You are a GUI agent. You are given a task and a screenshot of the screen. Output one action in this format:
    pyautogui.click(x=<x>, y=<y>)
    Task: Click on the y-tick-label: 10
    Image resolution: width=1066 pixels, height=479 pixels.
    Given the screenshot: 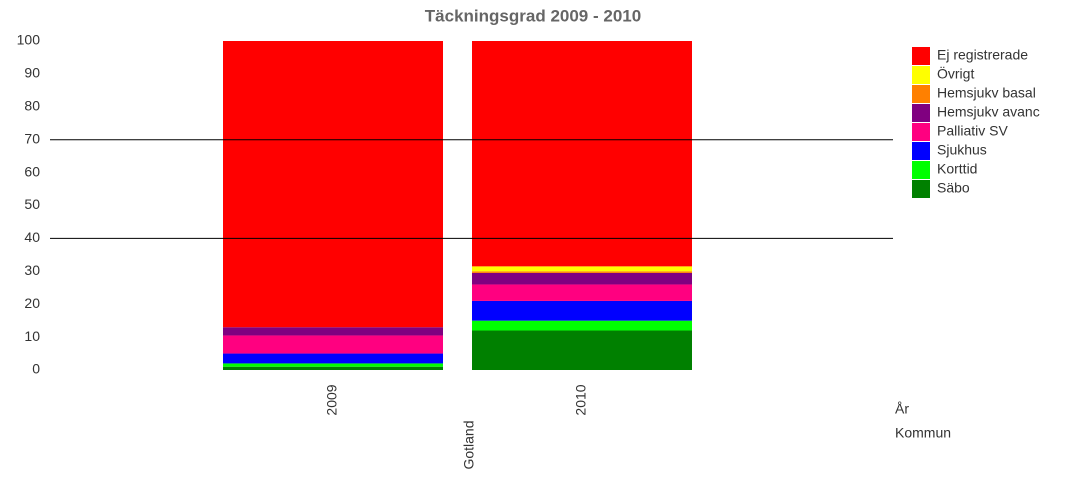 What is the action you would take?
    pyautogui.click(x=32, y=336)
    